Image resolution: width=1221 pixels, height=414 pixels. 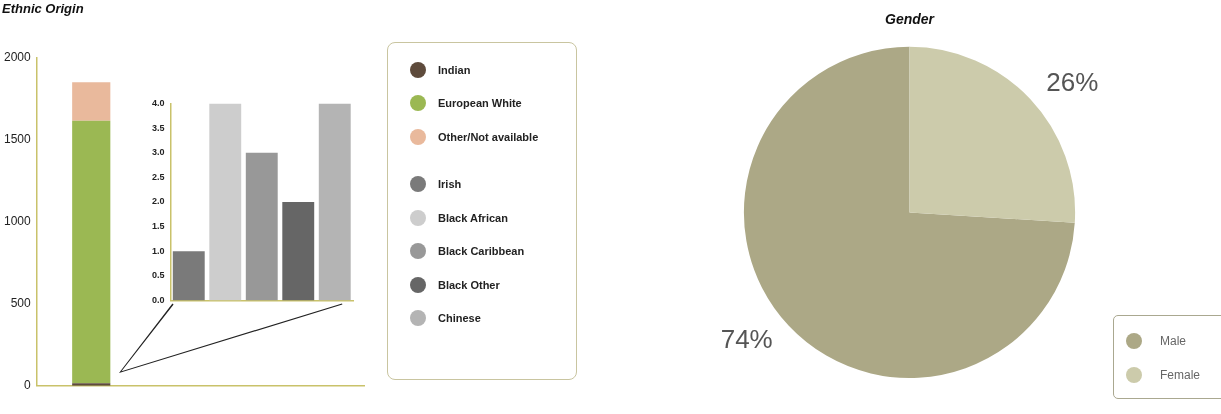 I want to click on y-tick-label: 1.0, so click(x=158, y=250).